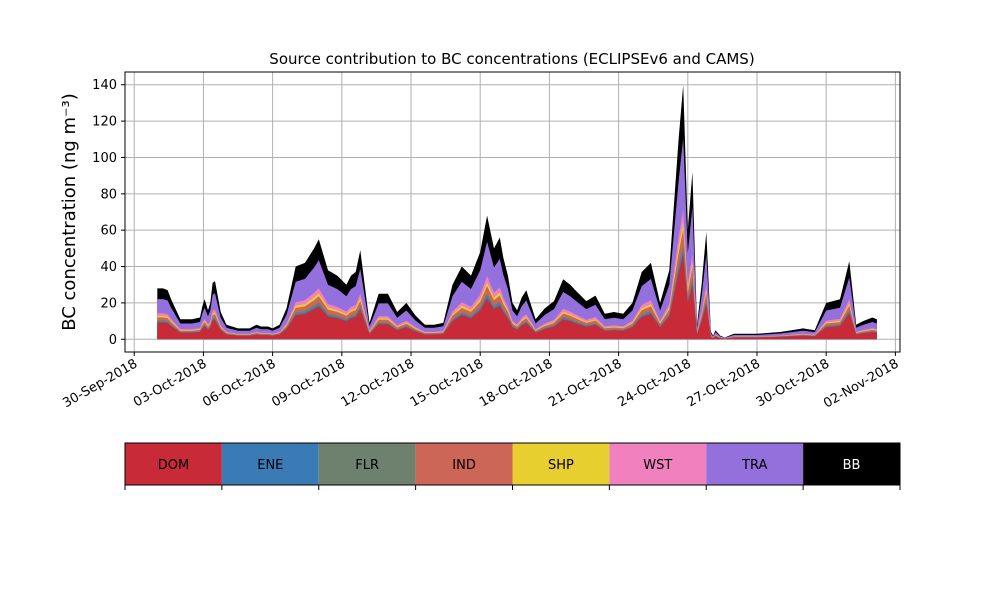 The height and width of the screenshot is (600, 1000). I want to click on legend-label-ind: IND, so click(464, 465).